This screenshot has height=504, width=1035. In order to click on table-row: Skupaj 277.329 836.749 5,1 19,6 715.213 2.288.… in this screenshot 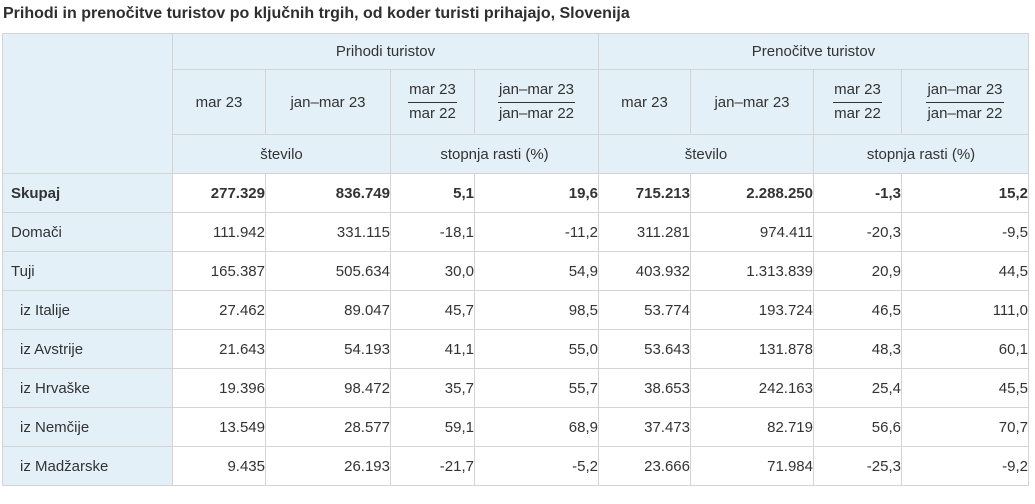, I will do `click(515, 193)`.